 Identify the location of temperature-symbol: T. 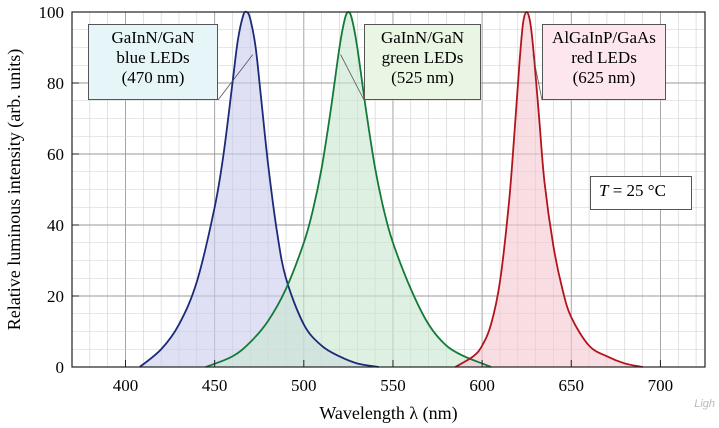
(604, 190).